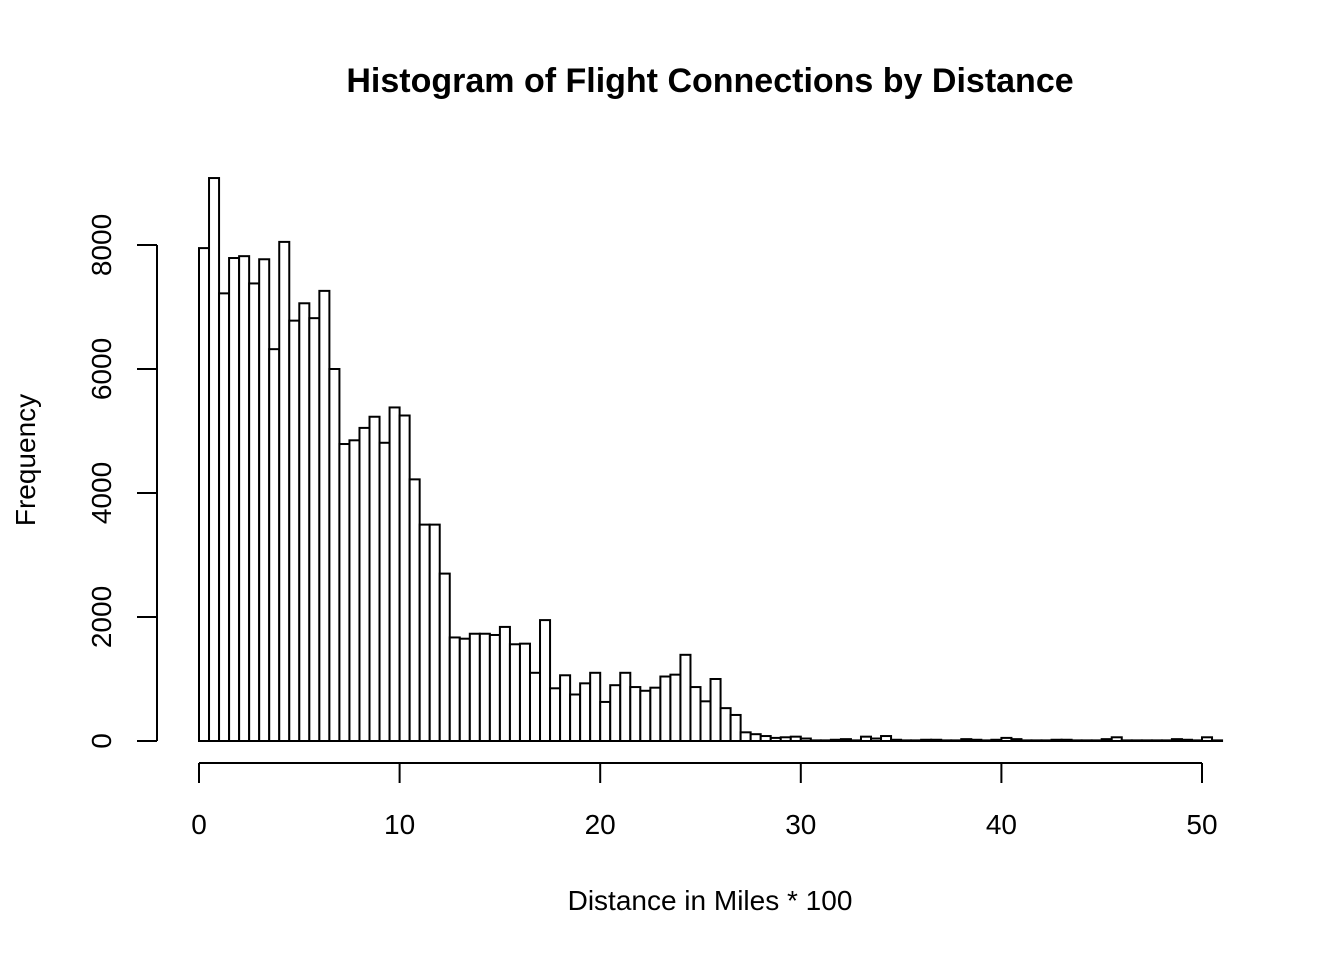  What do you see at coordinates (101, 493) in the screenshot?
I see `y-tick-label: 4000` at bounding box center [101, 493].